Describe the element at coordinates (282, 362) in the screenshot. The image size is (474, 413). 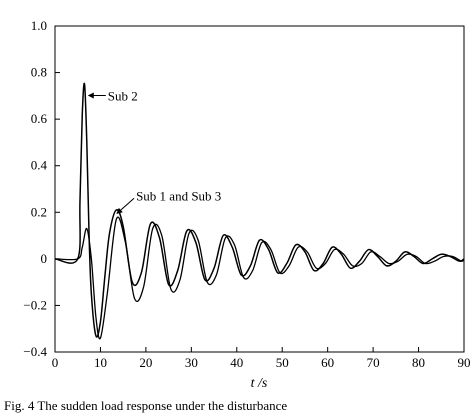
I see `x-tick-label: 50` at that location.